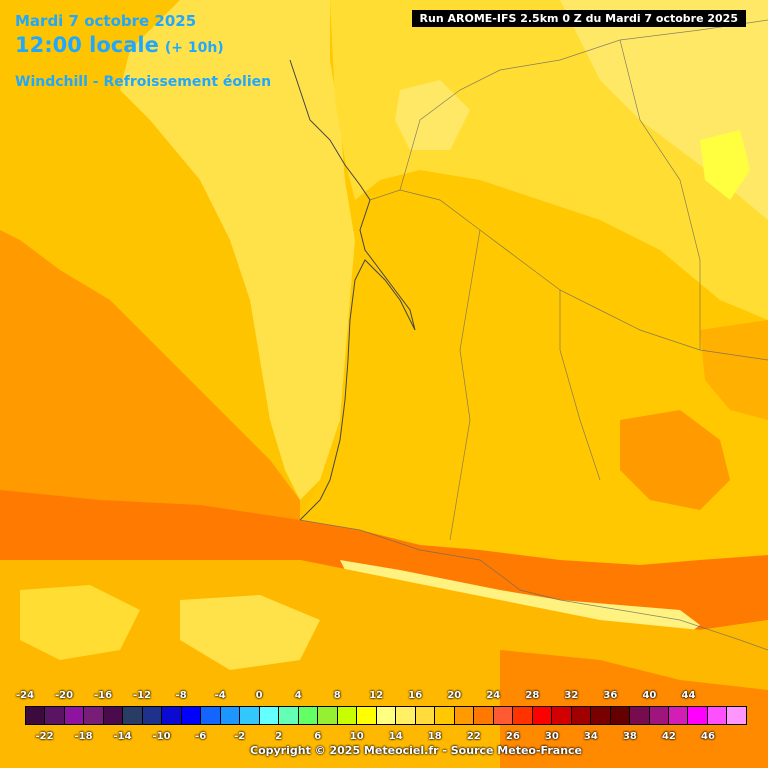 This screenshot has width=768, height=768. Describe the element at coordinates (532, 695) in the screenshot. I see `scale-tick-label: 28` at that location.